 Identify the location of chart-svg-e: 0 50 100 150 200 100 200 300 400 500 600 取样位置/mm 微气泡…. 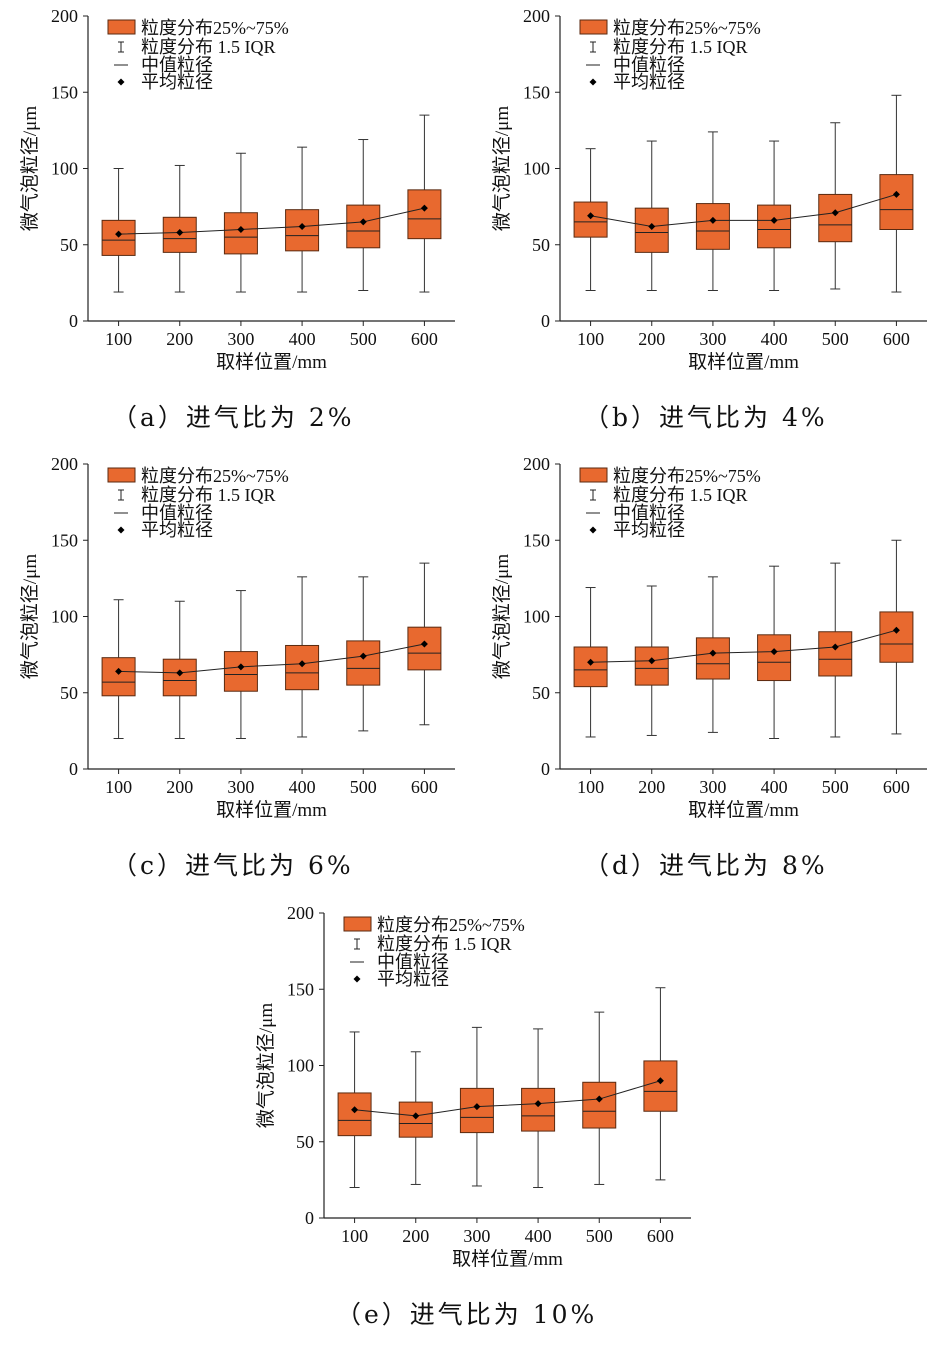
(473, 1086).